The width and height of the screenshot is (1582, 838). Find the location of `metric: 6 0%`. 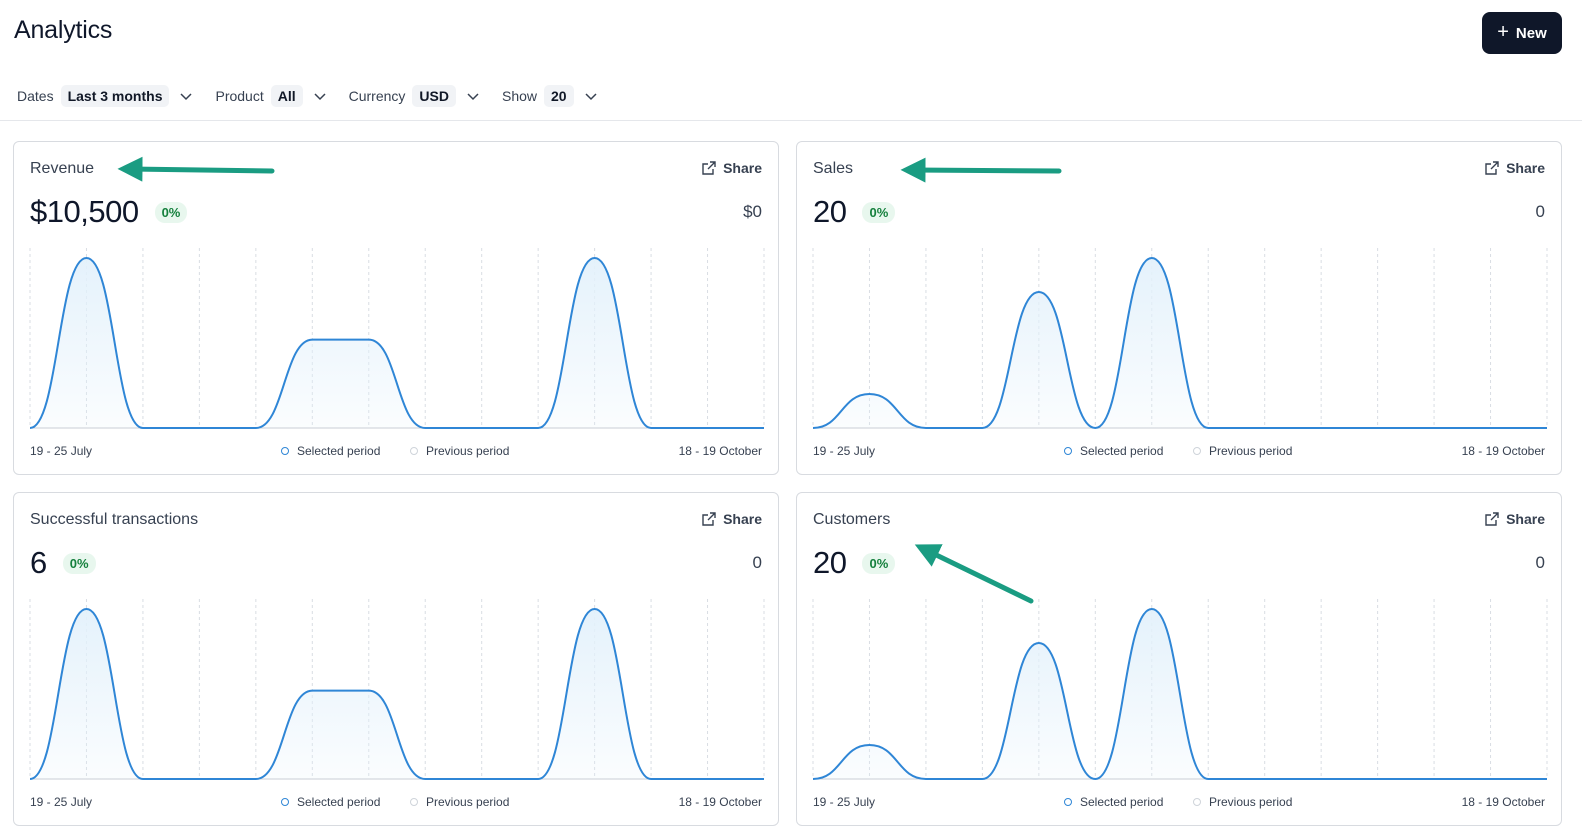

metric: 6 0% is located at coordinates (63, 563).